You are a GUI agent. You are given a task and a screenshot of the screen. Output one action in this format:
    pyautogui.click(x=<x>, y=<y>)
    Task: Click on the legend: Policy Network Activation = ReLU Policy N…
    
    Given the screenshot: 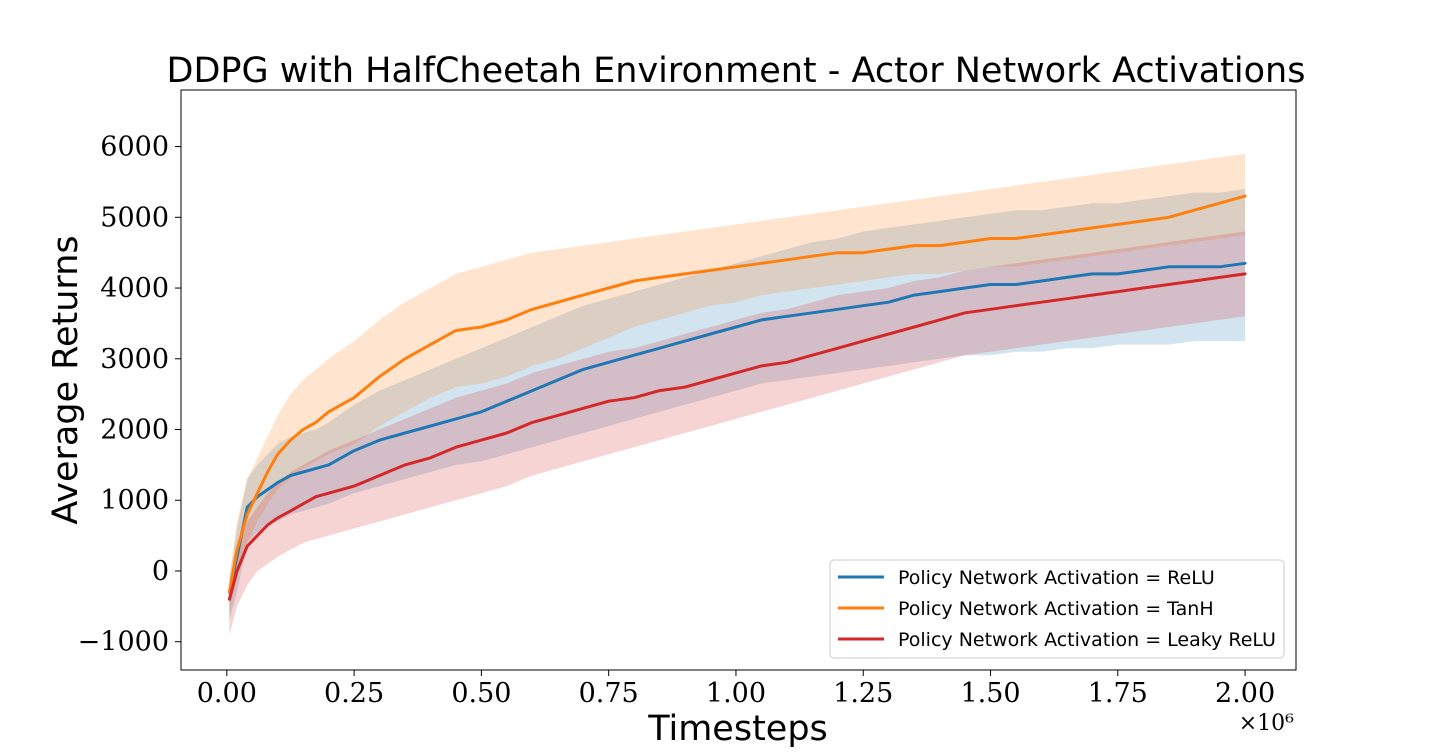 What is the action you would take?
    pyautogui.click(x=1057, y=609)
    